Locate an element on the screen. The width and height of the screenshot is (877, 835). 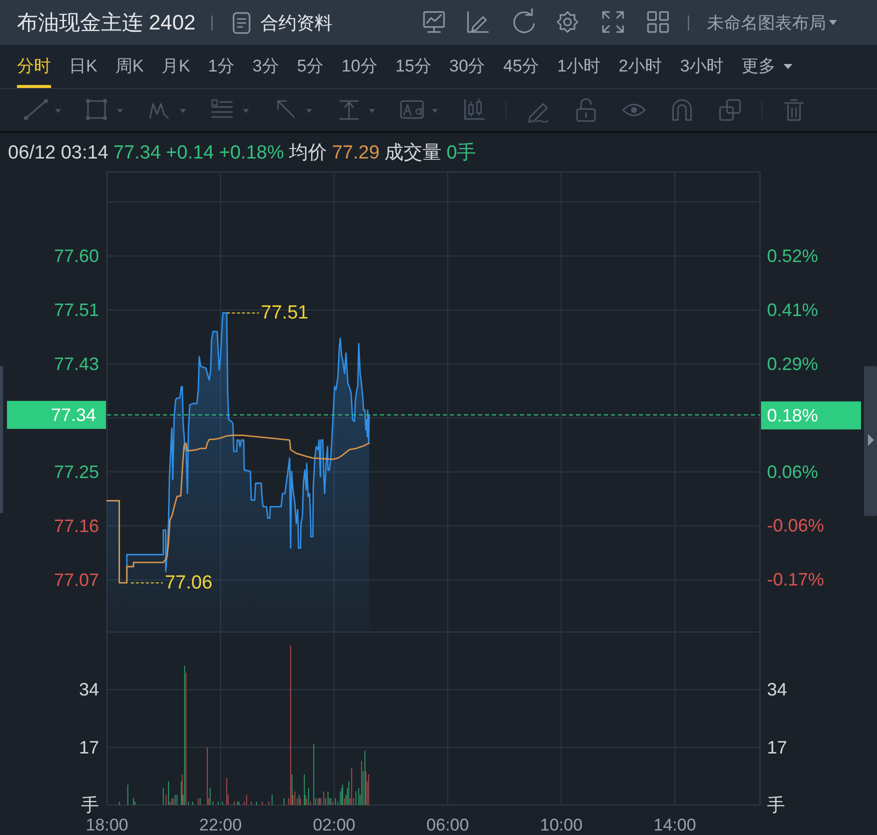
x-tick-label: 22:00 is located at coordinates (220, 825).